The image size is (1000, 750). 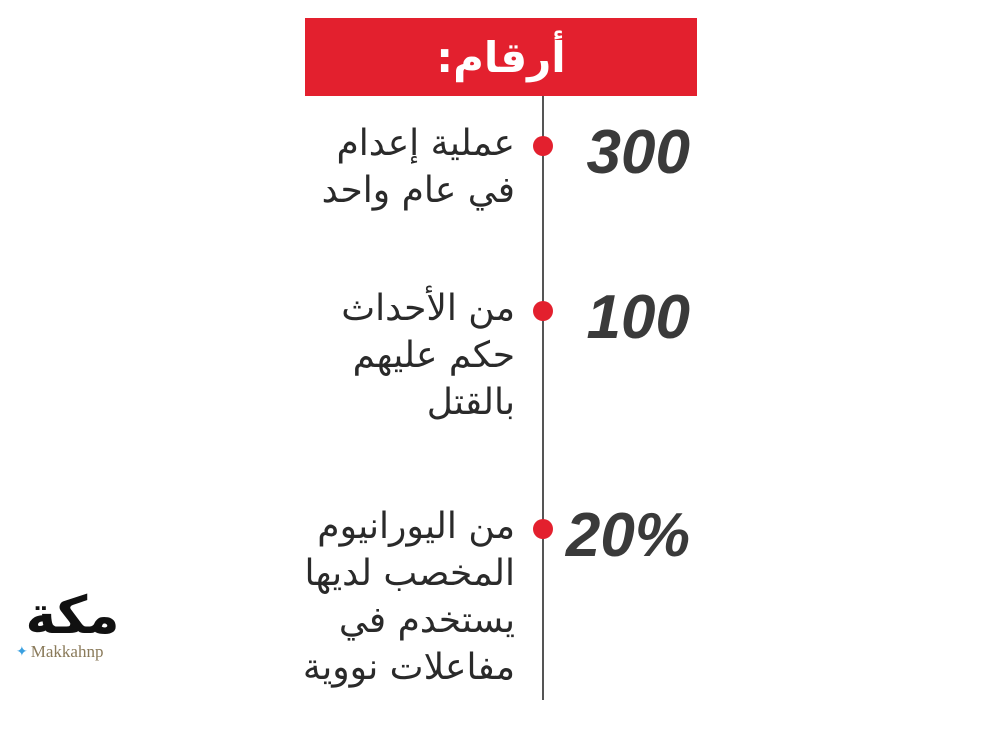 I want to click on logo-mark: مكة, so click(x=72, y=616).